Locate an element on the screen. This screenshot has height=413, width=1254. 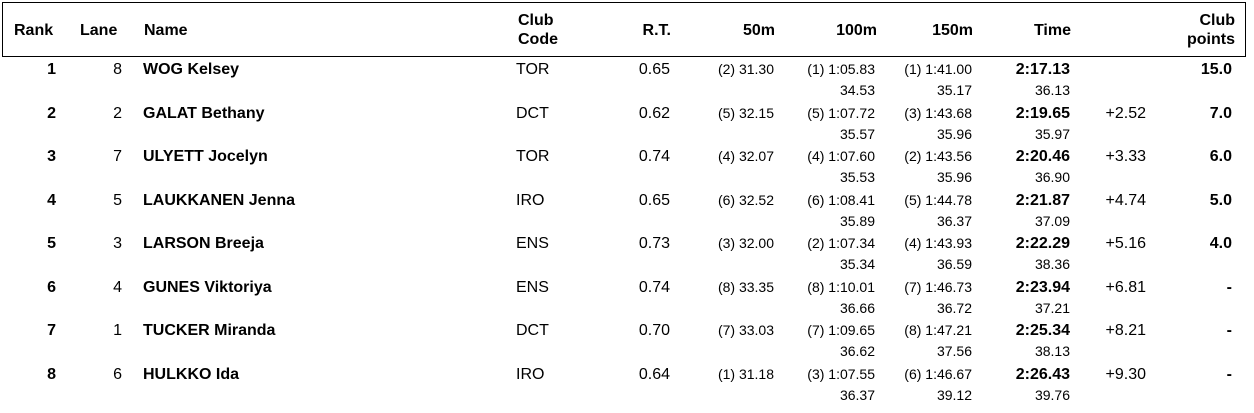
split-100m-lap: 35.57 is located at coordinates (857, 133).